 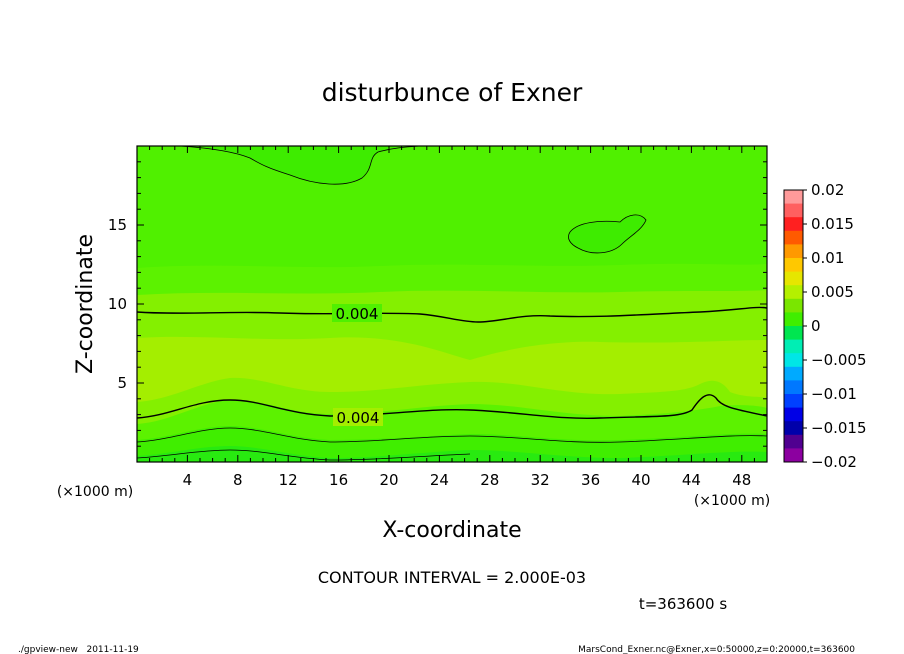 I want to click on x-unit-right: (×1000 m), so click(x=732, y=501).